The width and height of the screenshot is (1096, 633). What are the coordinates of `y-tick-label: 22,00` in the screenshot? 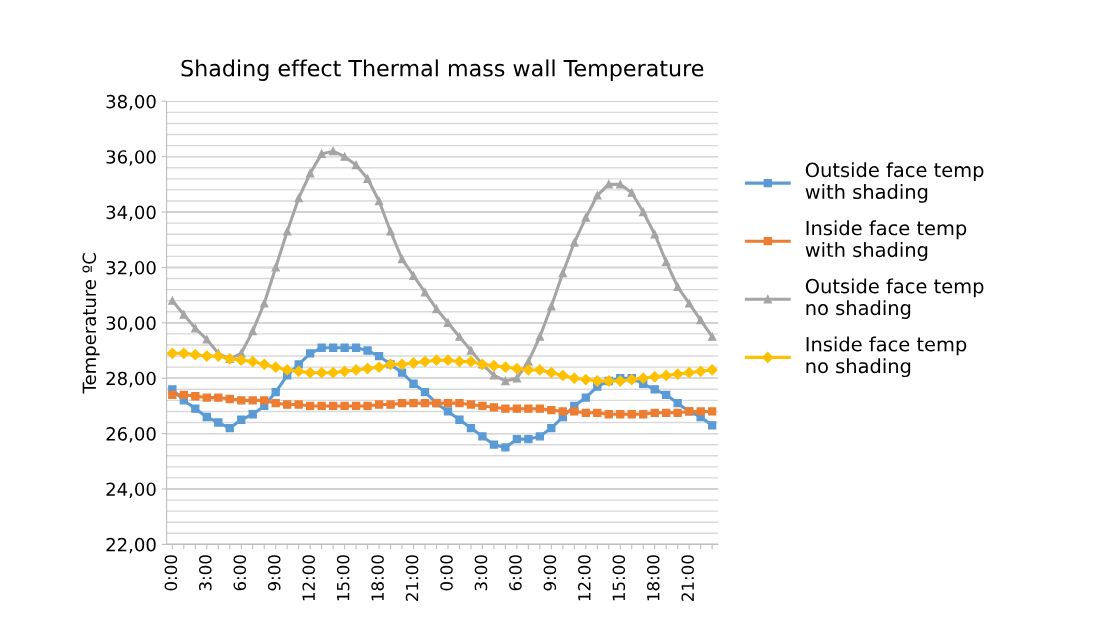 It's located at (131, 545).